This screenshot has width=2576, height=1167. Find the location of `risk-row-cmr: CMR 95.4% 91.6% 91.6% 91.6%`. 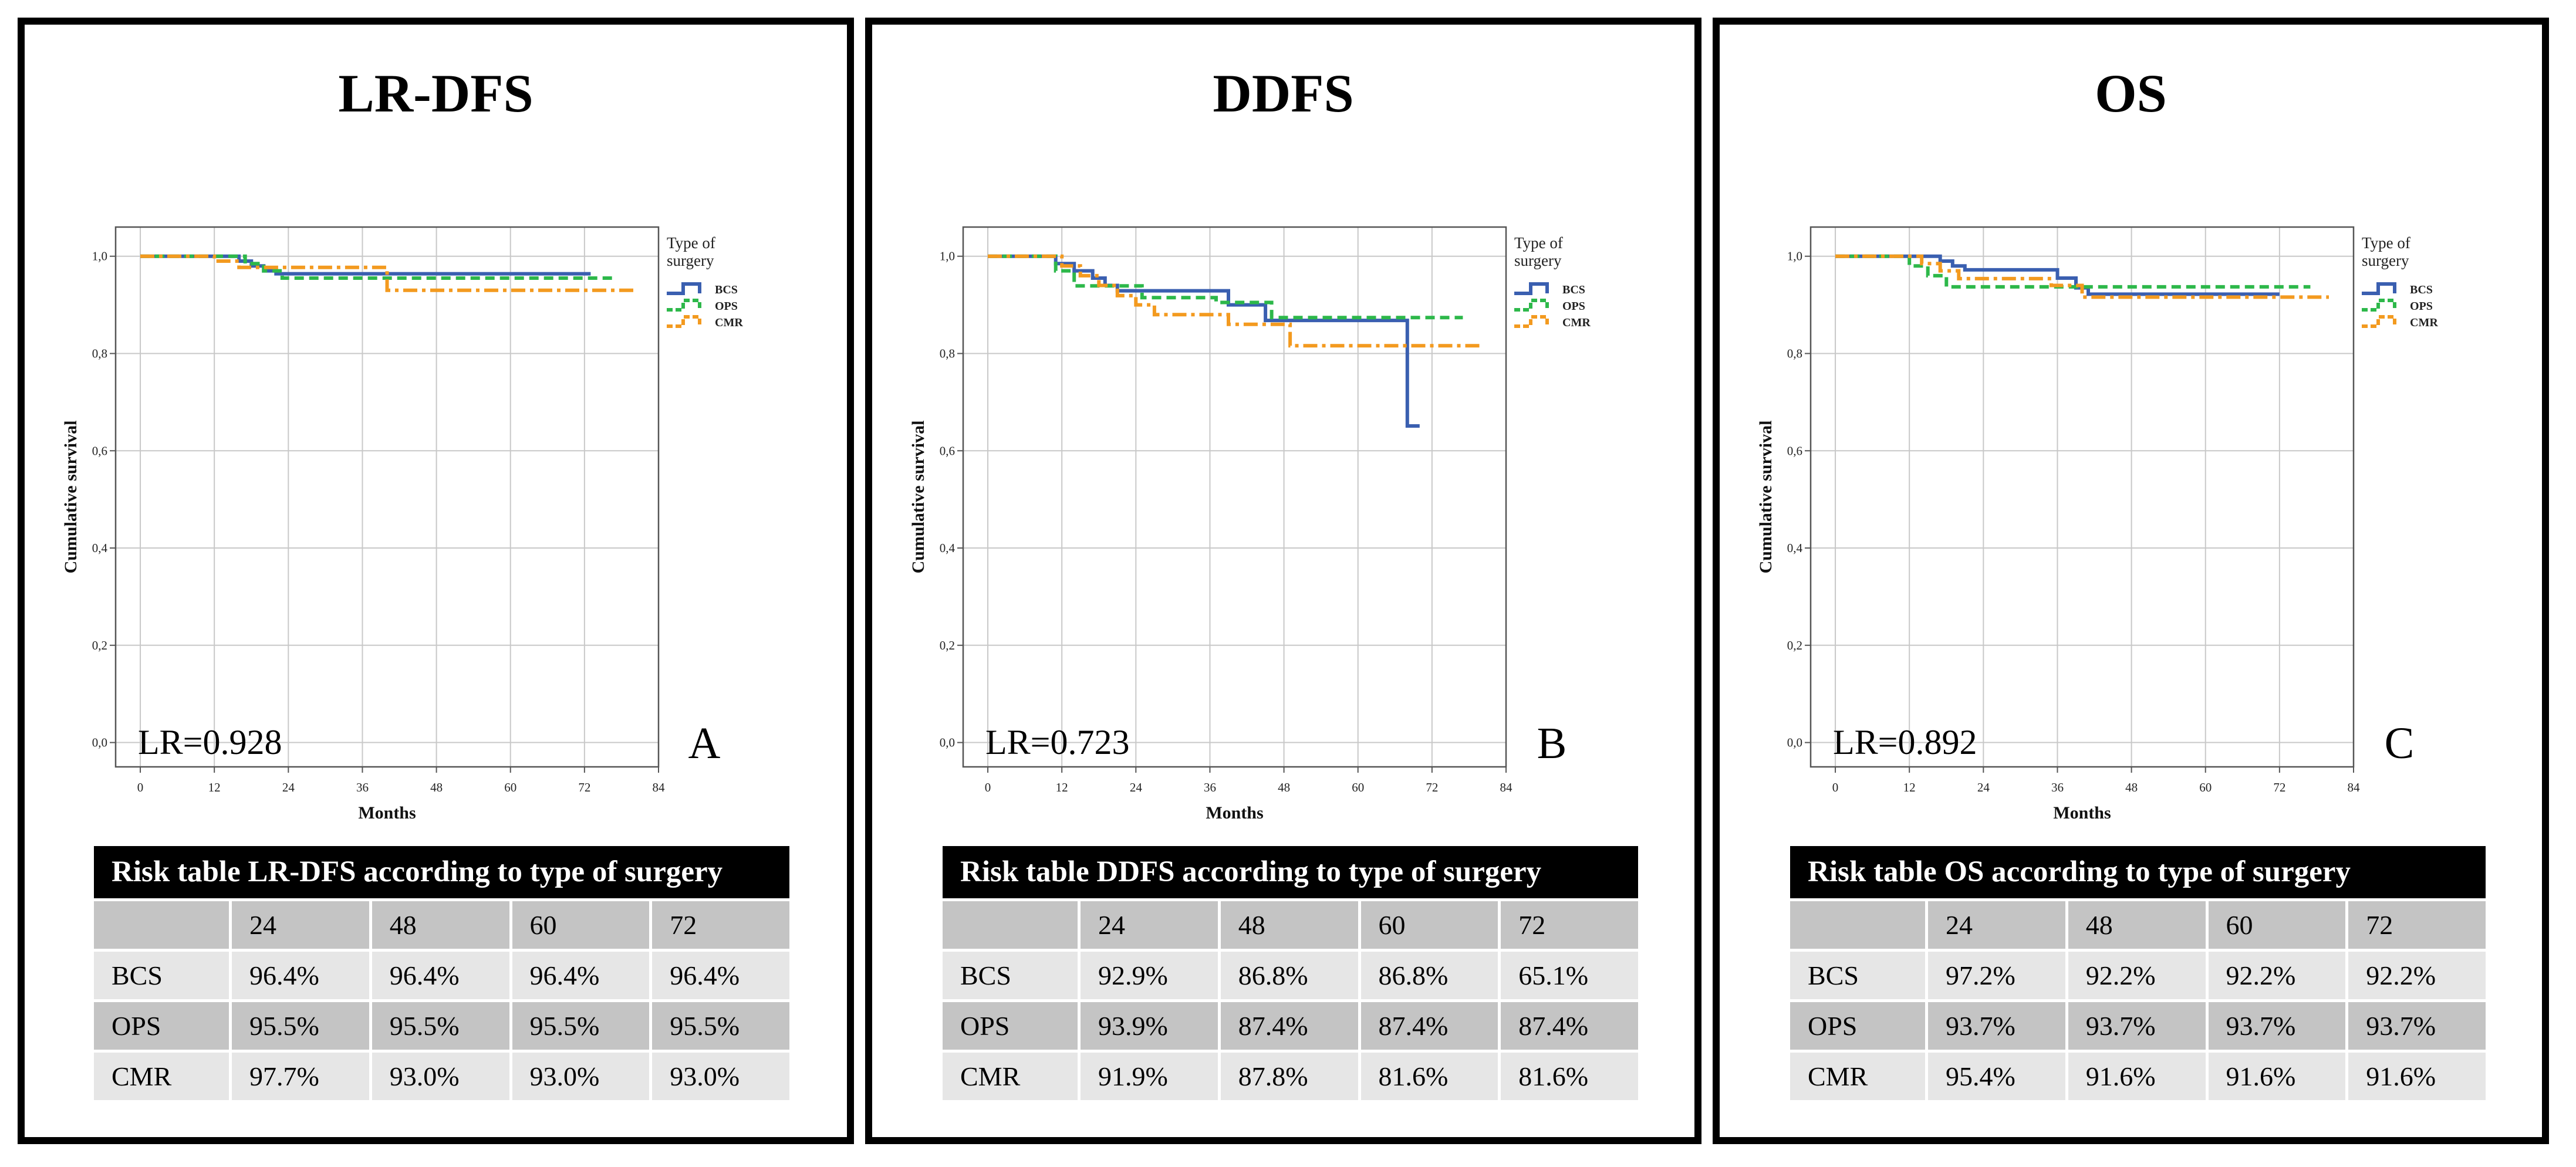

risk-row-cmr: CMR 95.4% 91.6% 91.6% 91.6% is located at coordinates (2138, 1076).